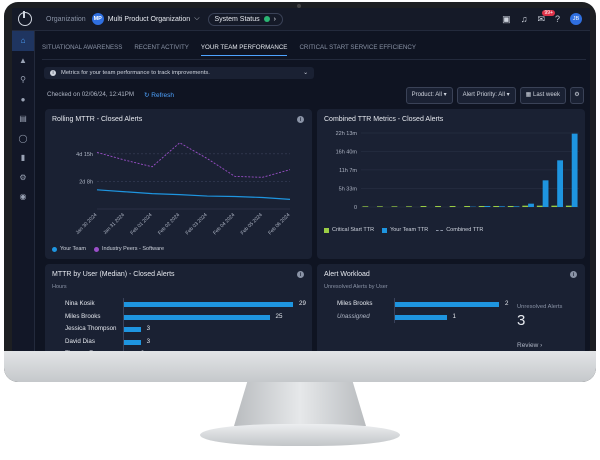 Image resolution: width=600 pixels, height=460 pixels. What do you see at coordinates (557, 19) in the screenshot?
I see `help-icon: ?` at bounding box center [557, 19].